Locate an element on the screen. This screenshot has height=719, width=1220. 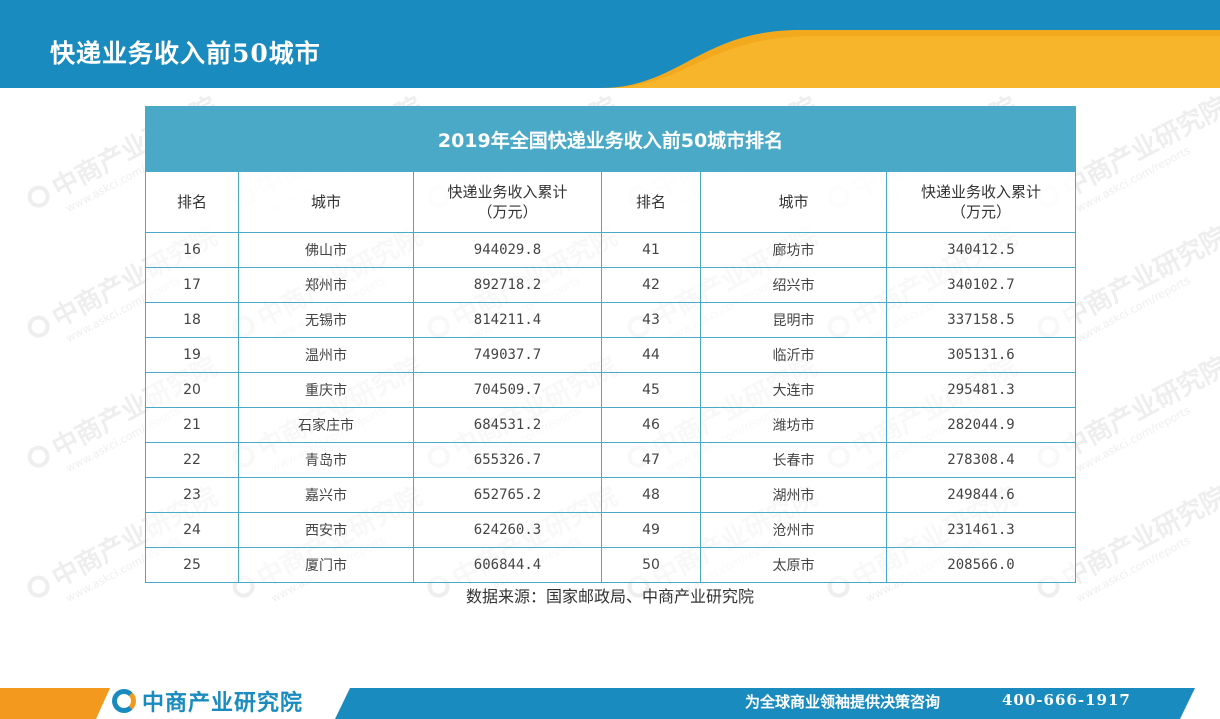
rank-cell: 20 is located at coordinates (192, 390).